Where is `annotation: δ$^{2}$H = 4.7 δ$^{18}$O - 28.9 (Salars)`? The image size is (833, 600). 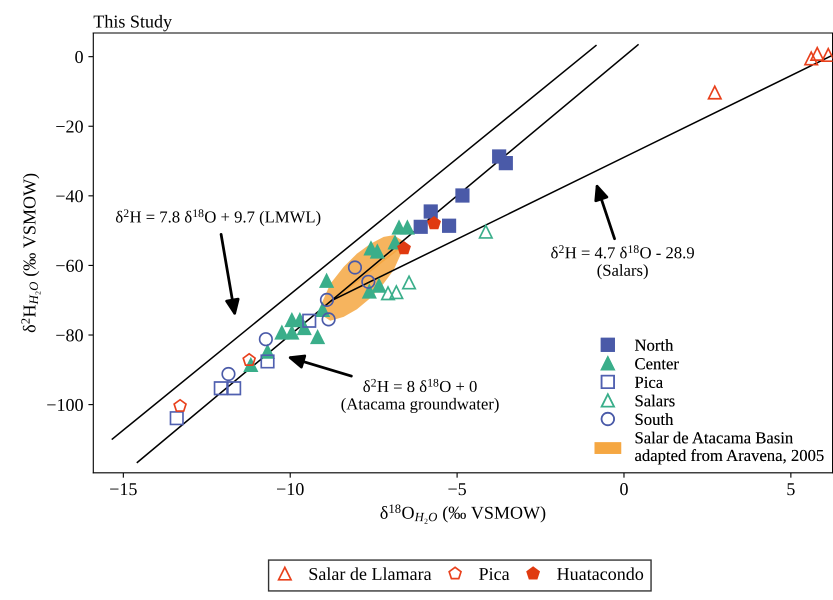 annotation: δ$^{2}$H = 4.7 δ$^{18}$O - 28.9 (Salars) is located at coordinates (622, 262).